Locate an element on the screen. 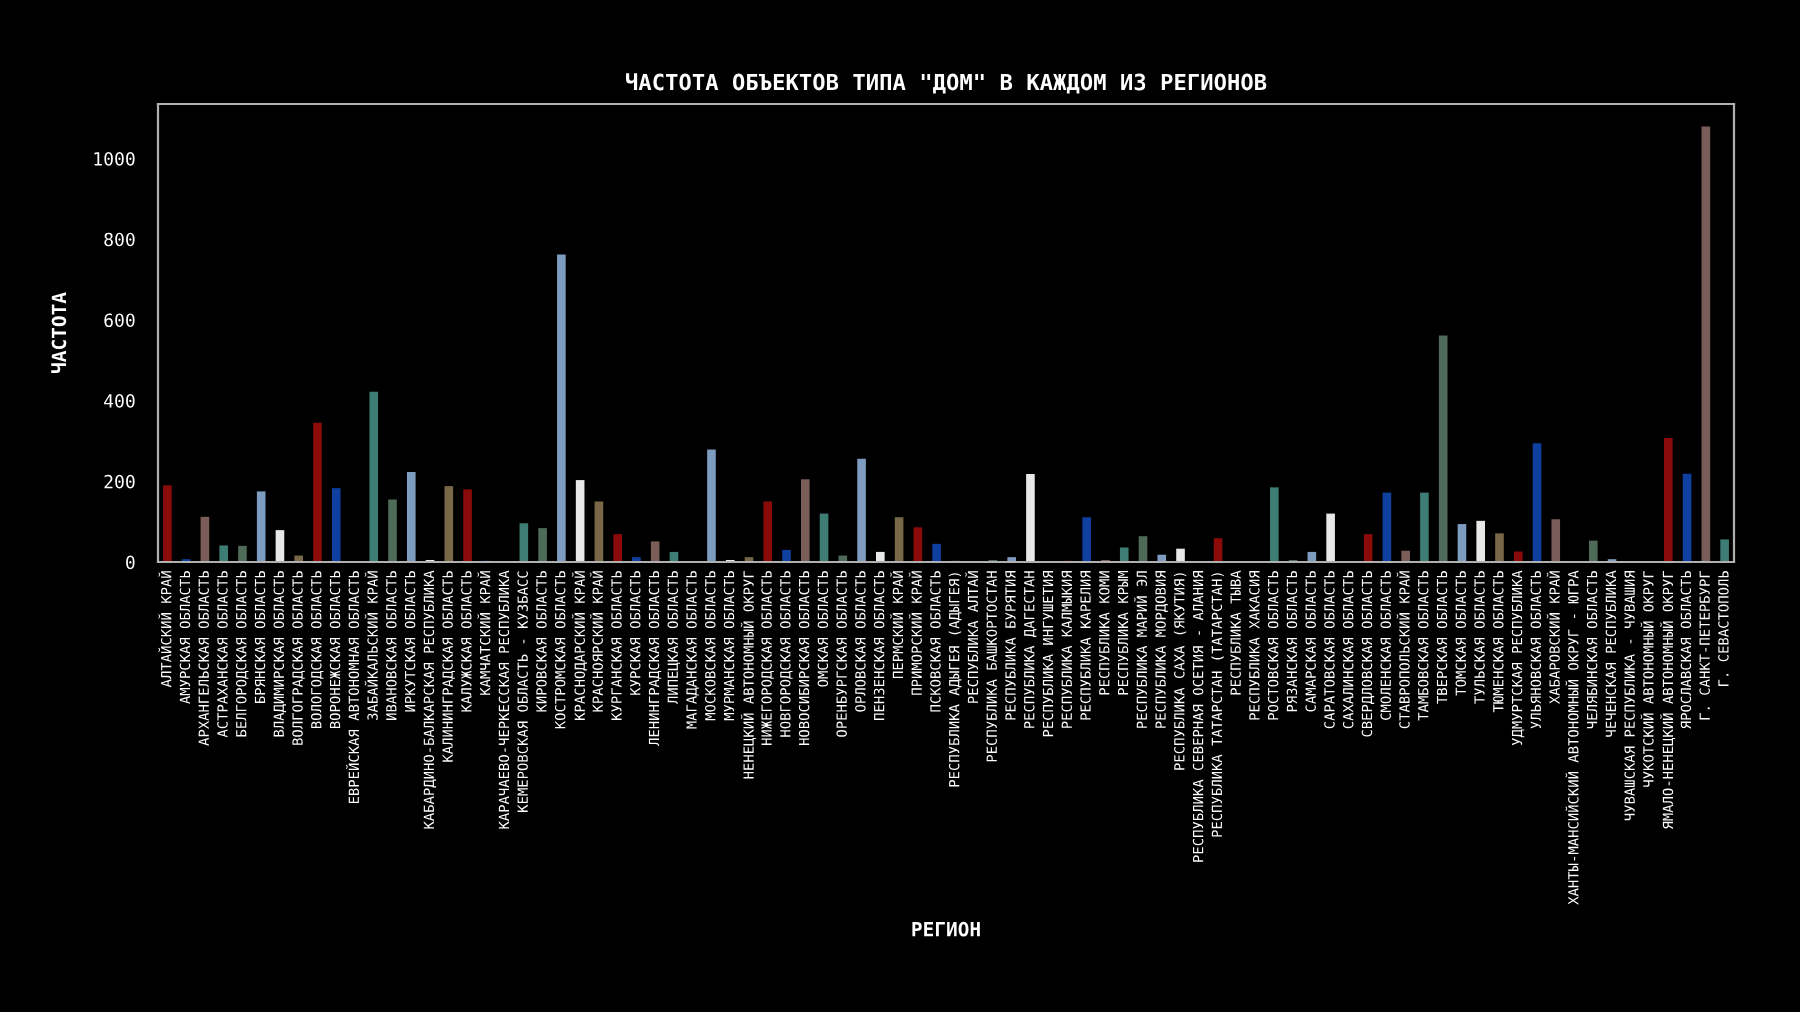 The height and width of the screenshot is (1012, 1800). y-tick-label: 200 is located at coordinates (119, 481).